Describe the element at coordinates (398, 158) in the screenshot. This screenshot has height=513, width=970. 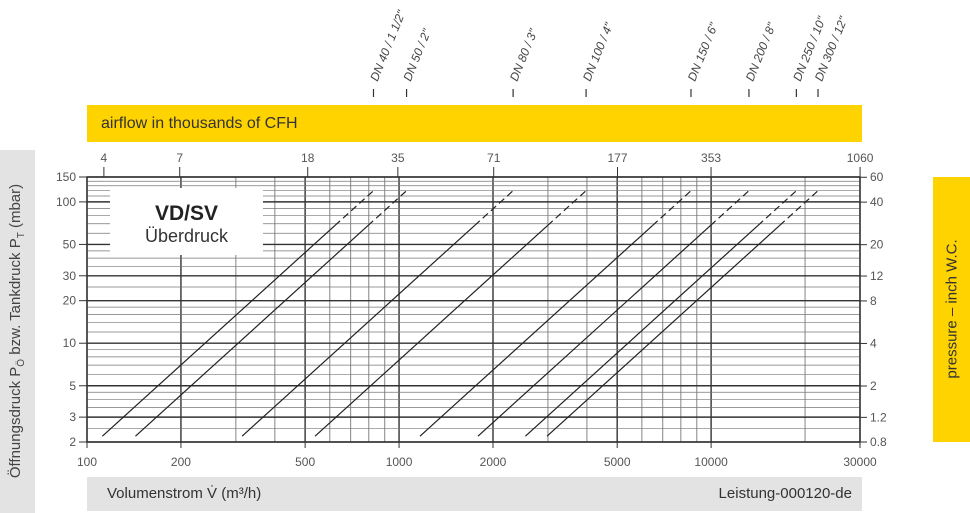
I see `top-tick-label: 35` at that location.